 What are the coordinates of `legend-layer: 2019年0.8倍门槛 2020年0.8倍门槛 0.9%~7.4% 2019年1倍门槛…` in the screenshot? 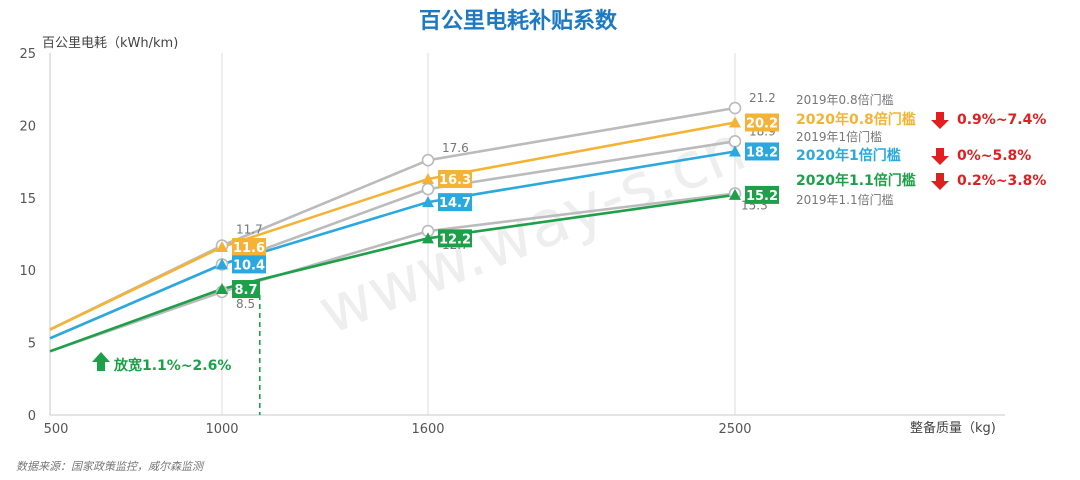 It's located at (921, 149).